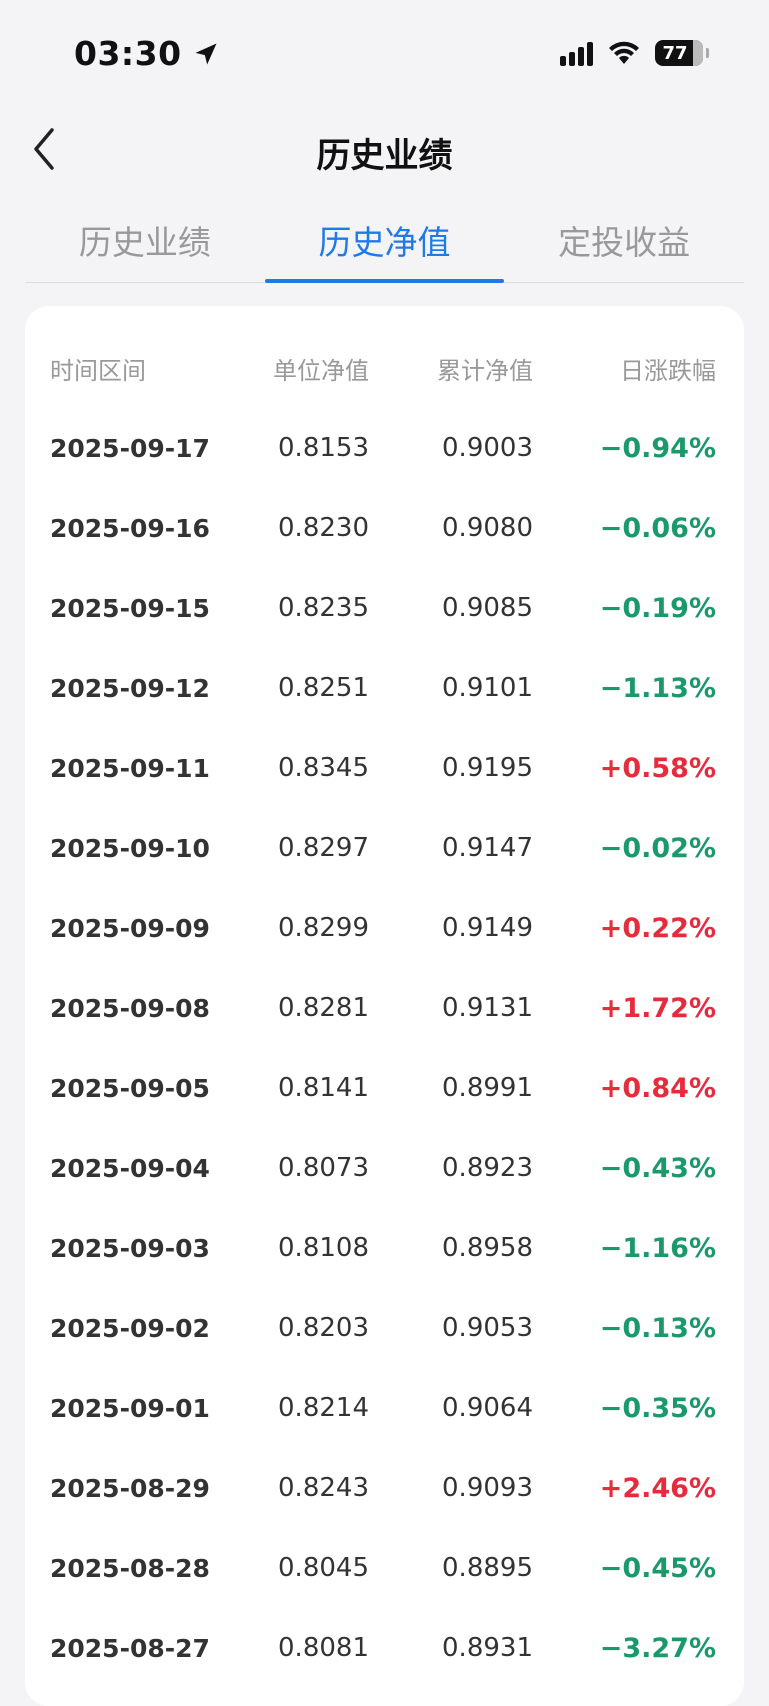 This screenshot has height=1706, width=769. I want to click on tab-history-nav: 历史净值, so click(384, 241).